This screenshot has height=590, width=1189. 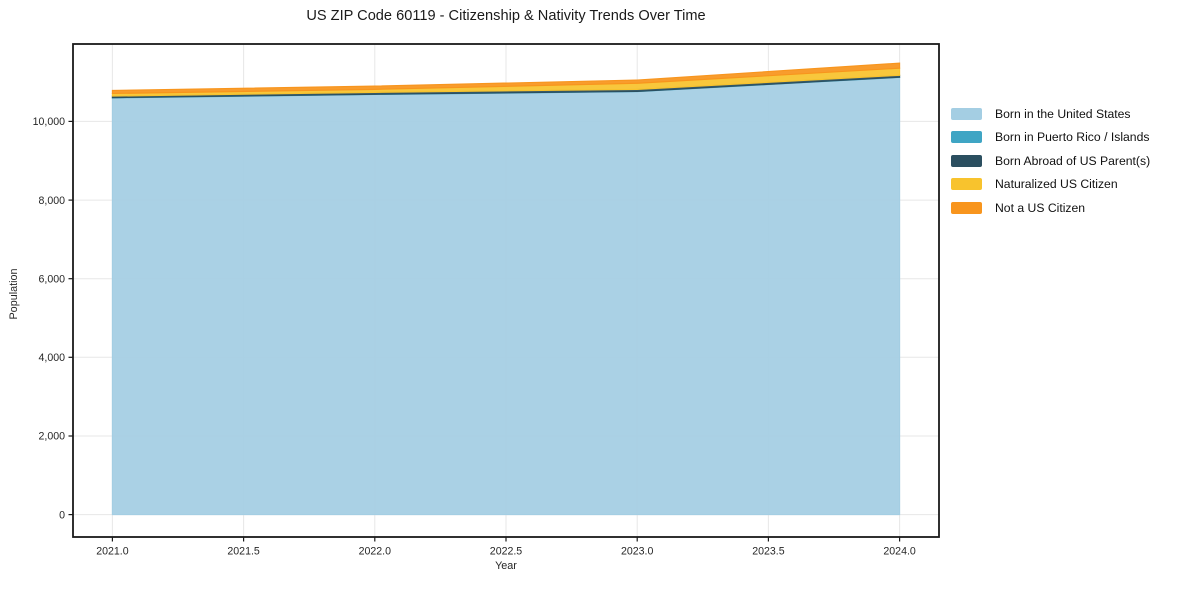 What do you see at coordinates (62, 515) in the screenshot?
I see `y-tick-label: 0` at bounding box center [62, 515].